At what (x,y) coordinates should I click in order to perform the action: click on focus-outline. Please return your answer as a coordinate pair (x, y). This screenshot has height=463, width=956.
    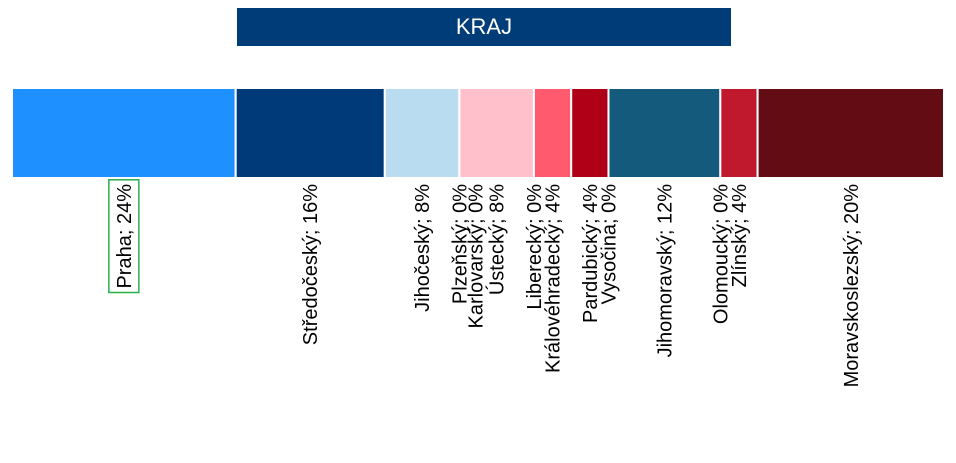
    Looking at the image, I should click on (124, 236).